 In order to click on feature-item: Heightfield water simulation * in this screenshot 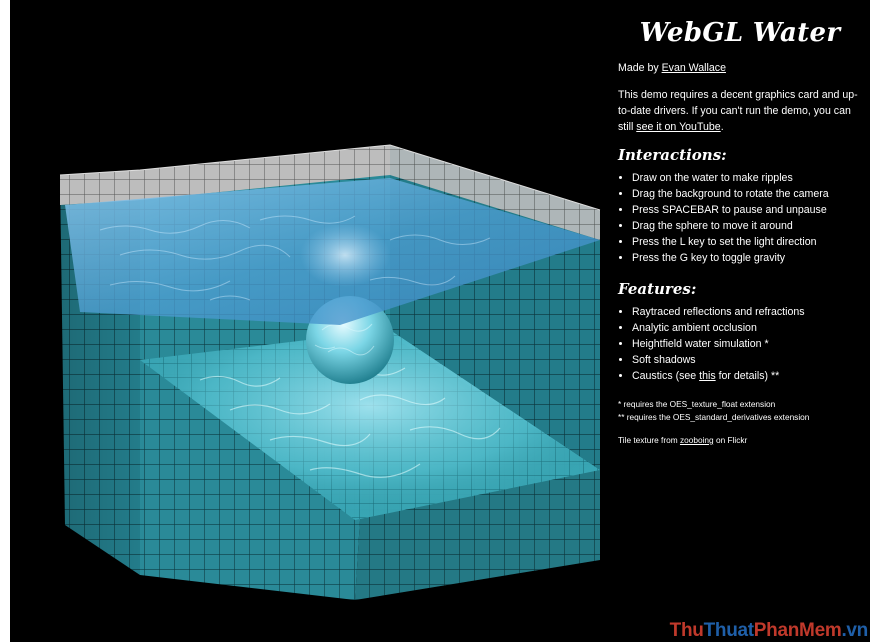, I will do `click(747, 344)`.